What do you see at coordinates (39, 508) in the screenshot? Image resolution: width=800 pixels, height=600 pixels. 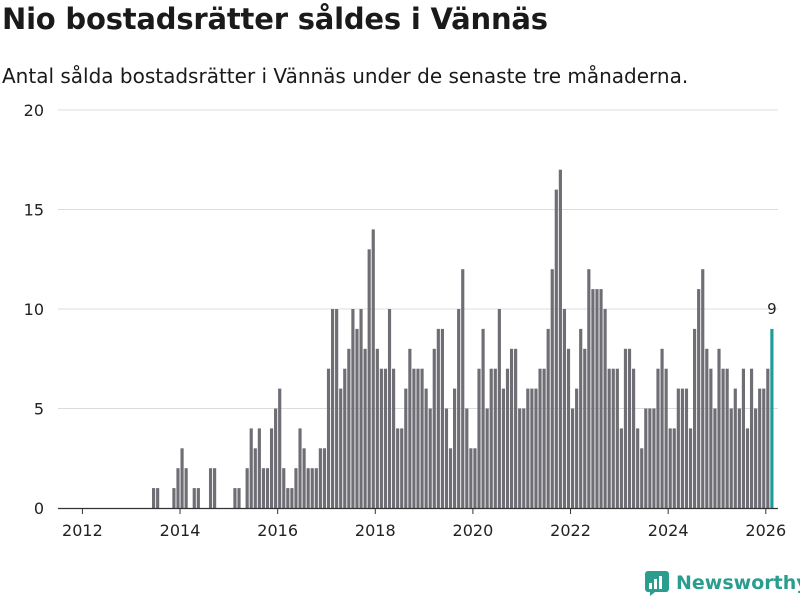 I see `y-tick-label-0: 0` at bounding box center [39, 508].